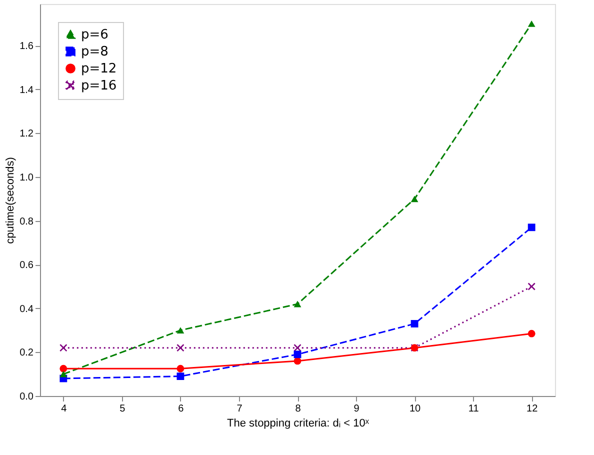  Describe the element at coordinates (27, 222) in the screenshot. I see `y-tick-label: 0.8` at that location.